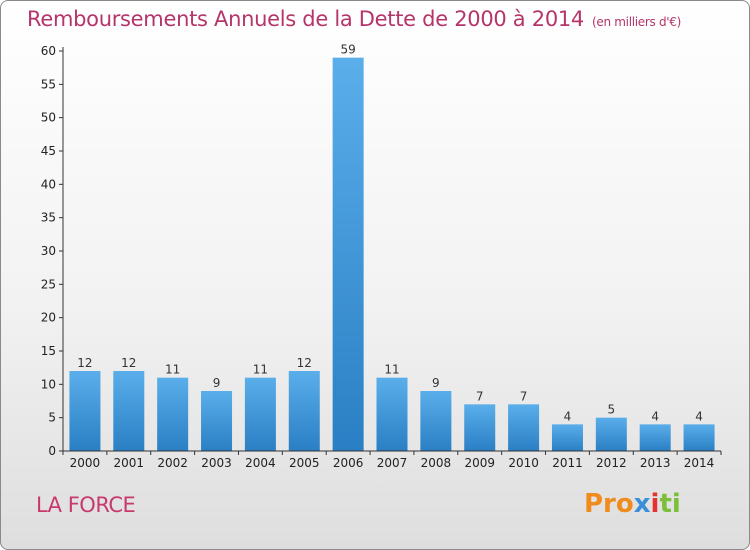  I want to click on y-tick-label: 30, so click(48, 251).